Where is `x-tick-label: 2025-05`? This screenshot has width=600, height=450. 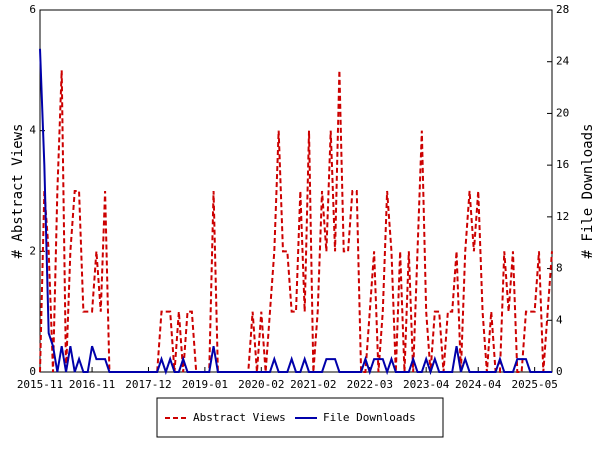
x-tick-label: 2025-05 is located at coordinates (534, 384).